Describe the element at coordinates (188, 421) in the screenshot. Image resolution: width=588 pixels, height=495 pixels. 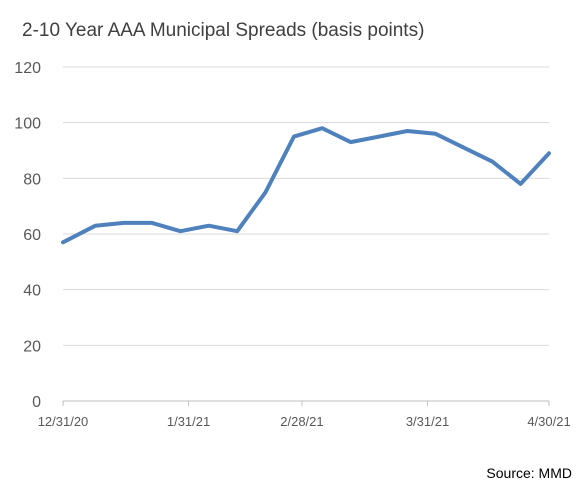
I see `x-tick-label: 1/31/21` at that location.